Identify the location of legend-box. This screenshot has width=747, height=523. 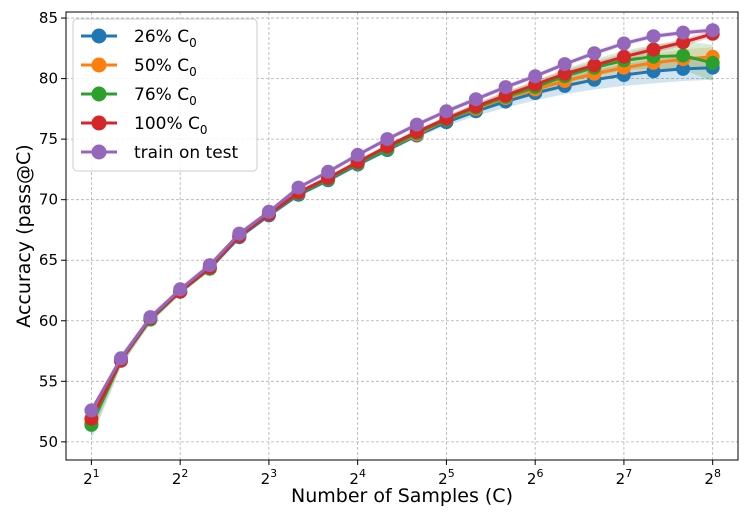
(165, 95).